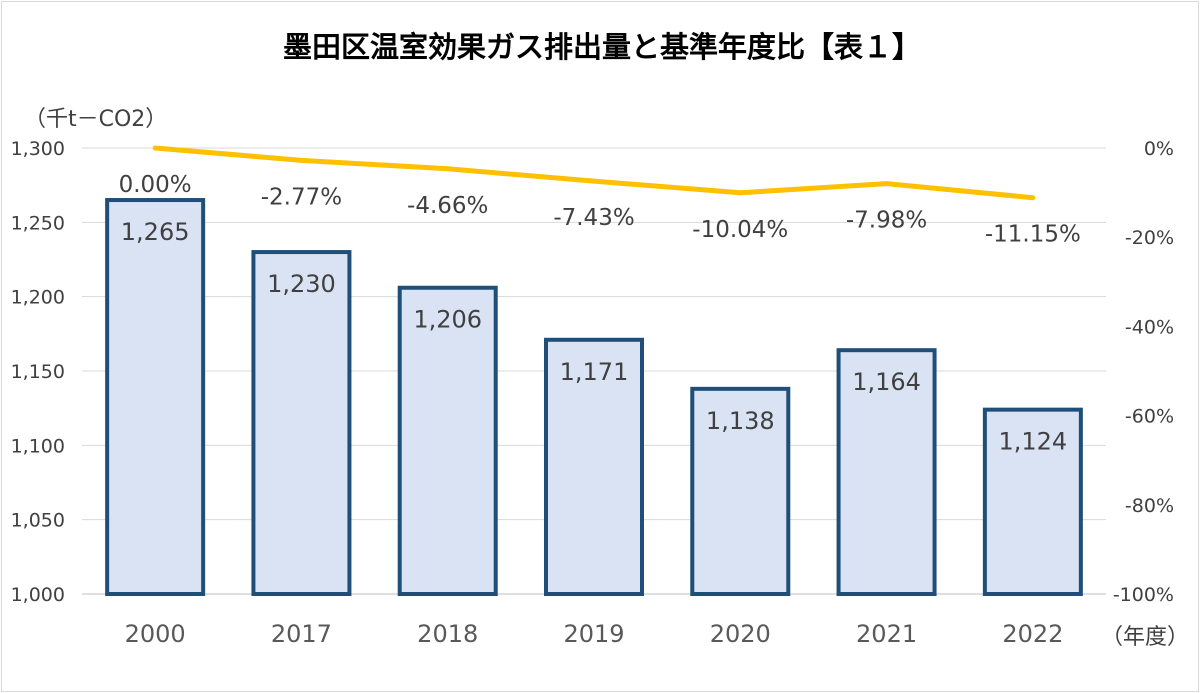  I want to click on y2-tick-label: -100%, so click(1143, 595).